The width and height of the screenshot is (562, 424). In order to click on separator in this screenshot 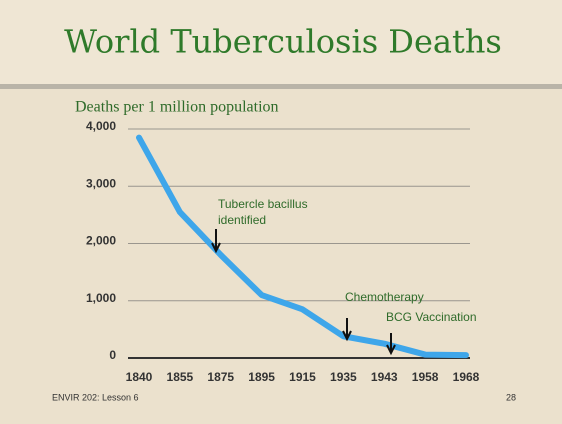, I will do `click(281, 86)`.